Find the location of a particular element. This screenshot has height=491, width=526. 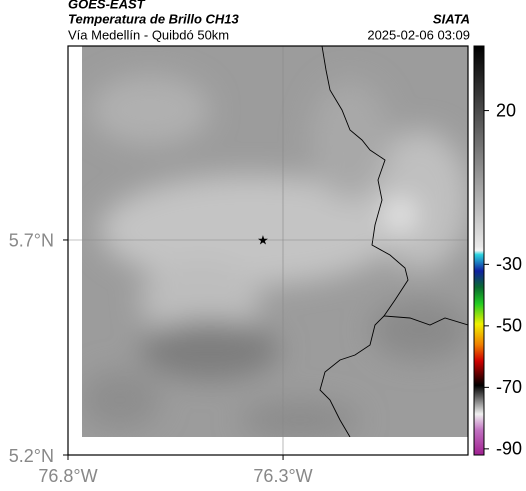

source: GOES-EAST is located at coordinates (107, 5).